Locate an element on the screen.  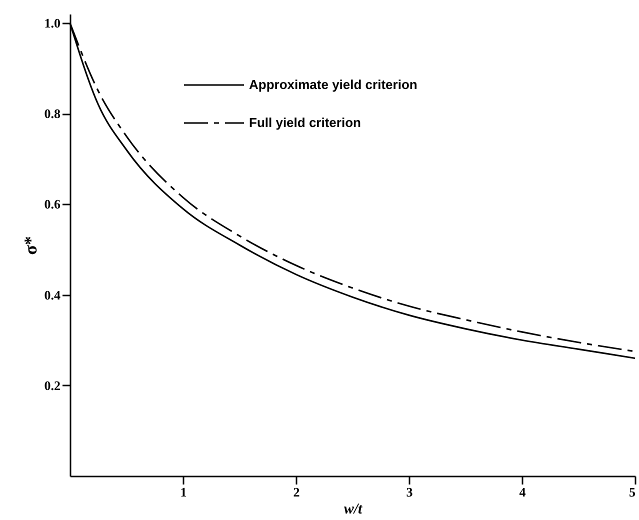
legend-label: Full yield criterion is located at coordinates (305, 122).